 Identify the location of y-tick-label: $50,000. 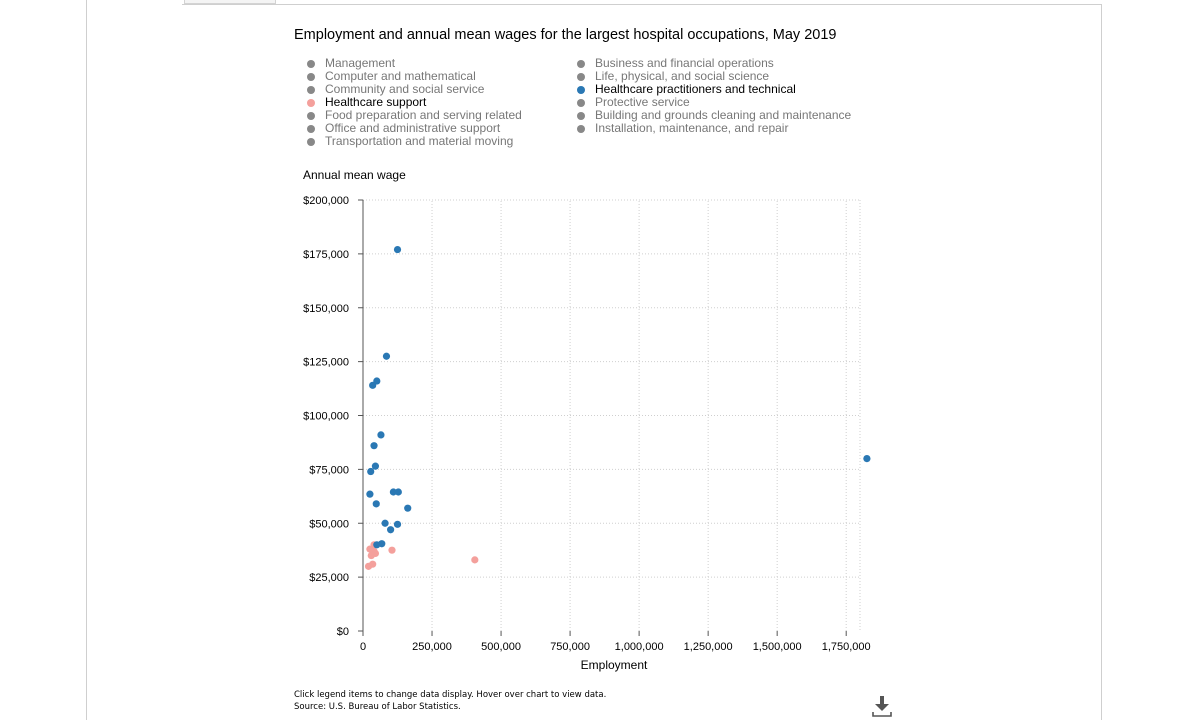
(329, 524).